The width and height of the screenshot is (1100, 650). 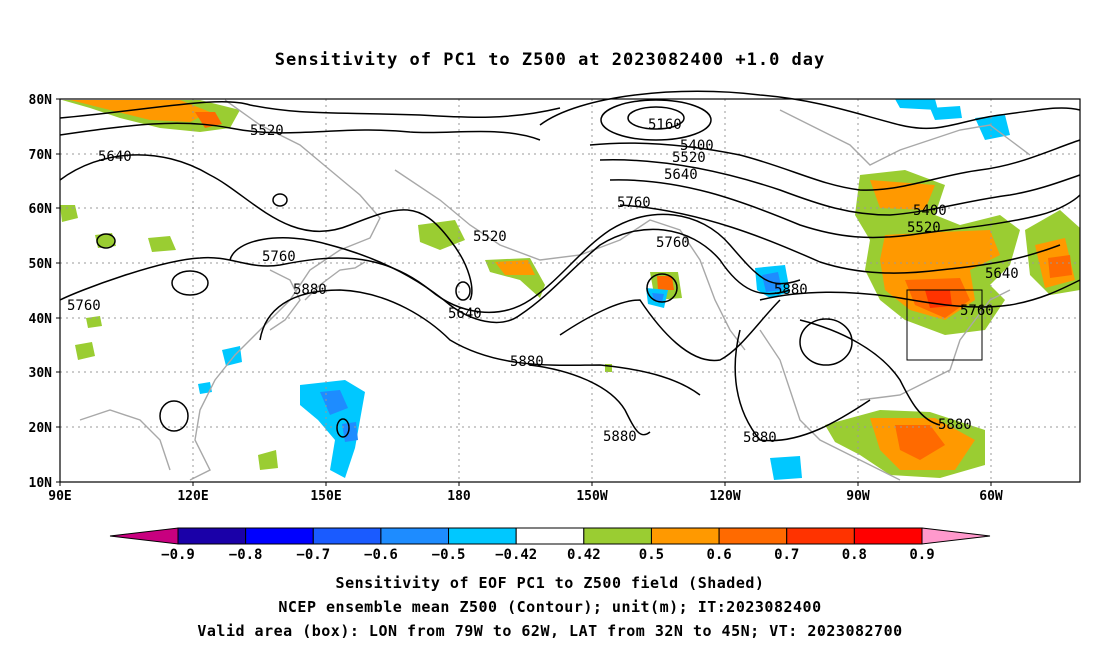 I want to click on colorbar-tick-label: −0.9, so click(x=178, y=555).